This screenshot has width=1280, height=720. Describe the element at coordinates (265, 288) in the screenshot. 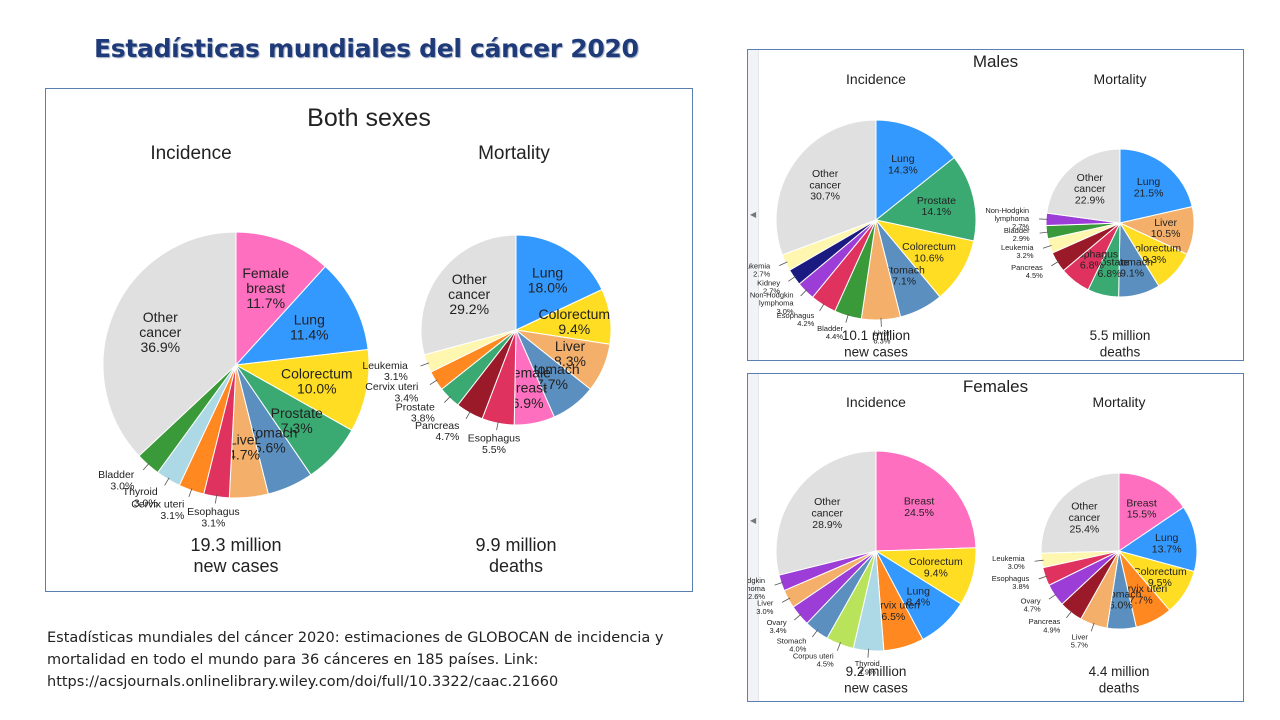

I see `slice-label-female-breast: breast` at that location.